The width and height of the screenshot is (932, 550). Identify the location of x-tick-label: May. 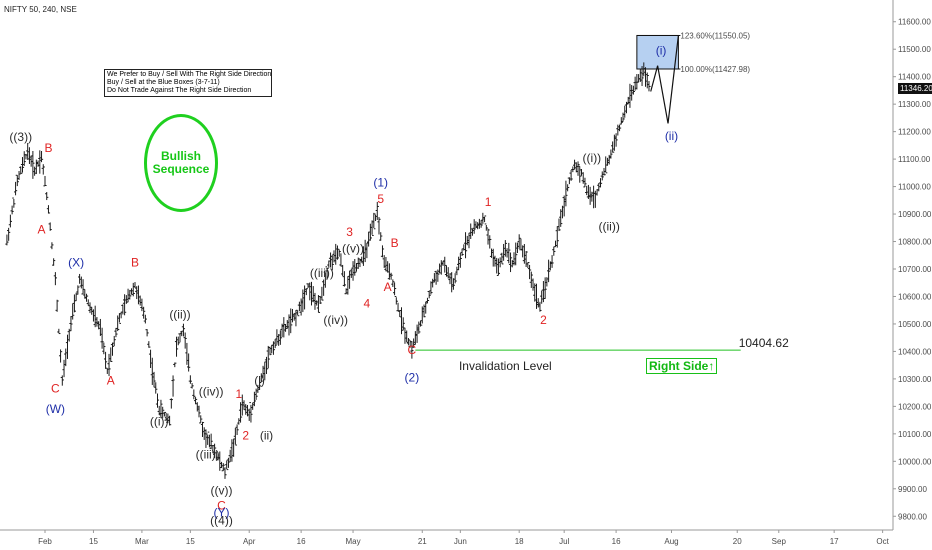
(352, 541).